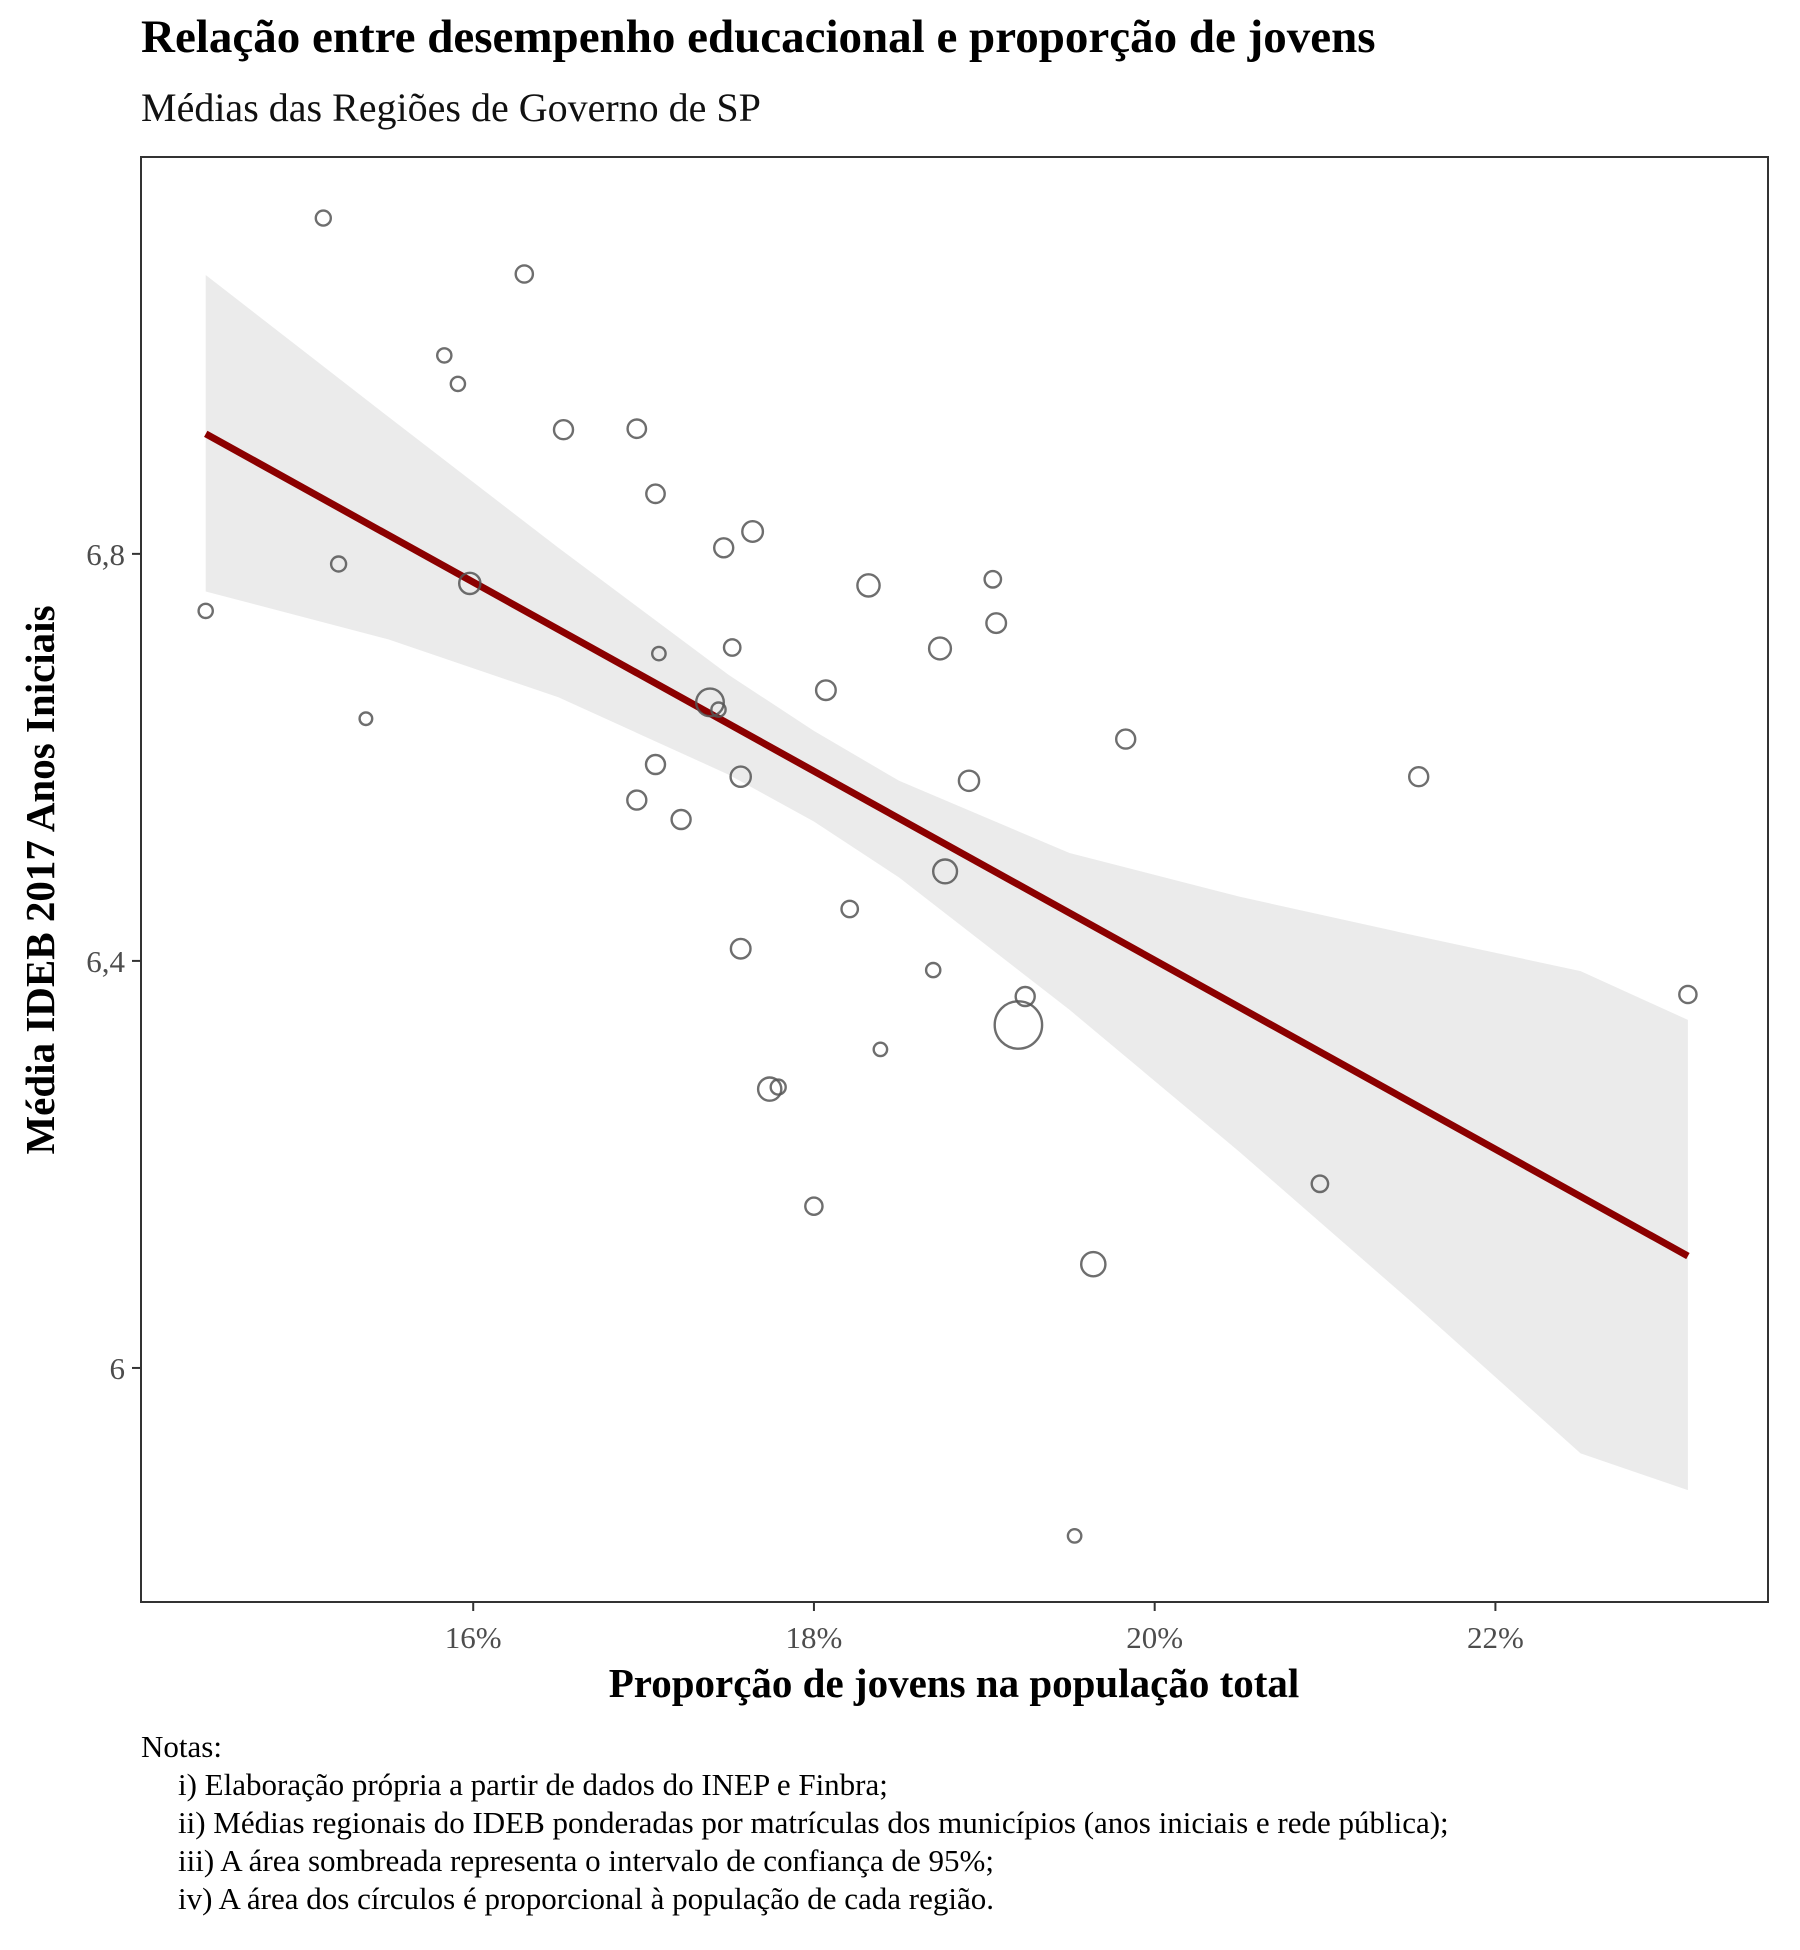 The image size is (1800, 1950). I want to click on chart-subtitle: Médias das Regiões de Governo de SP, so click(451, 107).